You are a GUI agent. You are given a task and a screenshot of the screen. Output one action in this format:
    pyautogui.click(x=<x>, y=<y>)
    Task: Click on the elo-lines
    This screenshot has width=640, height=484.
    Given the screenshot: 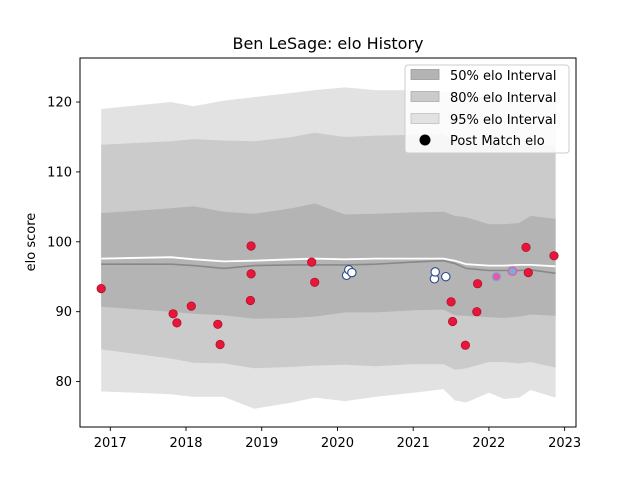 What is the action you would take?
    pyautogui.click(x=328, y=265)
    